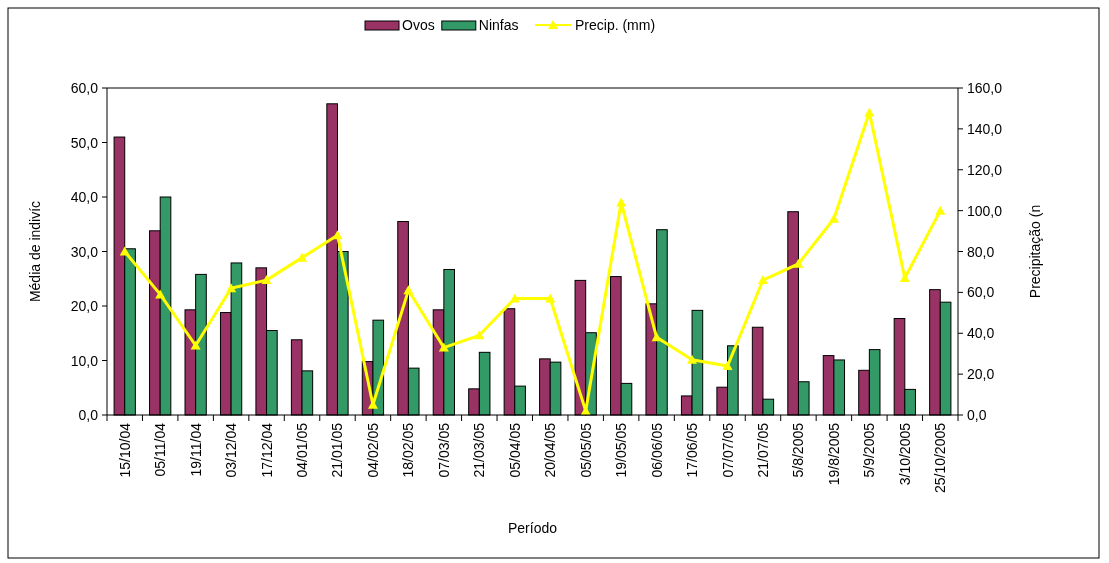 The width and height of the screenshot is (1109, 563). Describe the element at coordinates (985, 169) in the screenshot. I see `y2-tick-label: 120,0` at that location.